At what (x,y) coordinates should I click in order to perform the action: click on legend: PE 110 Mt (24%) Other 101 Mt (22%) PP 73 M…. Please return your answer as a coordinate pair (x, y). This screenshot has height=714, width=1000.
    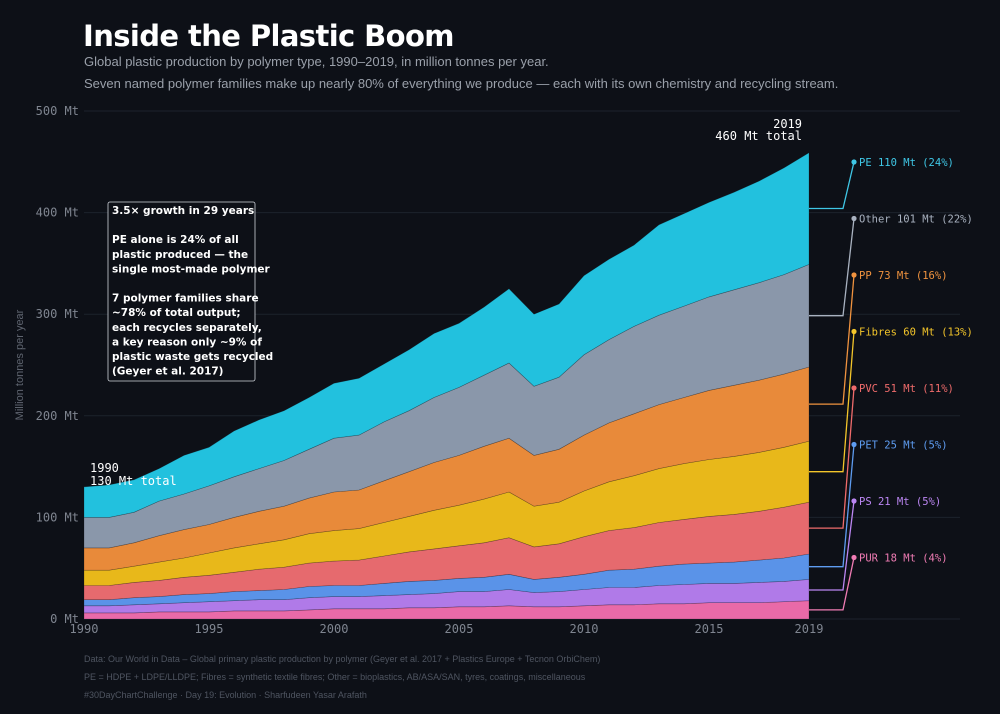
    Looking at the image, I should click on (891, 384).